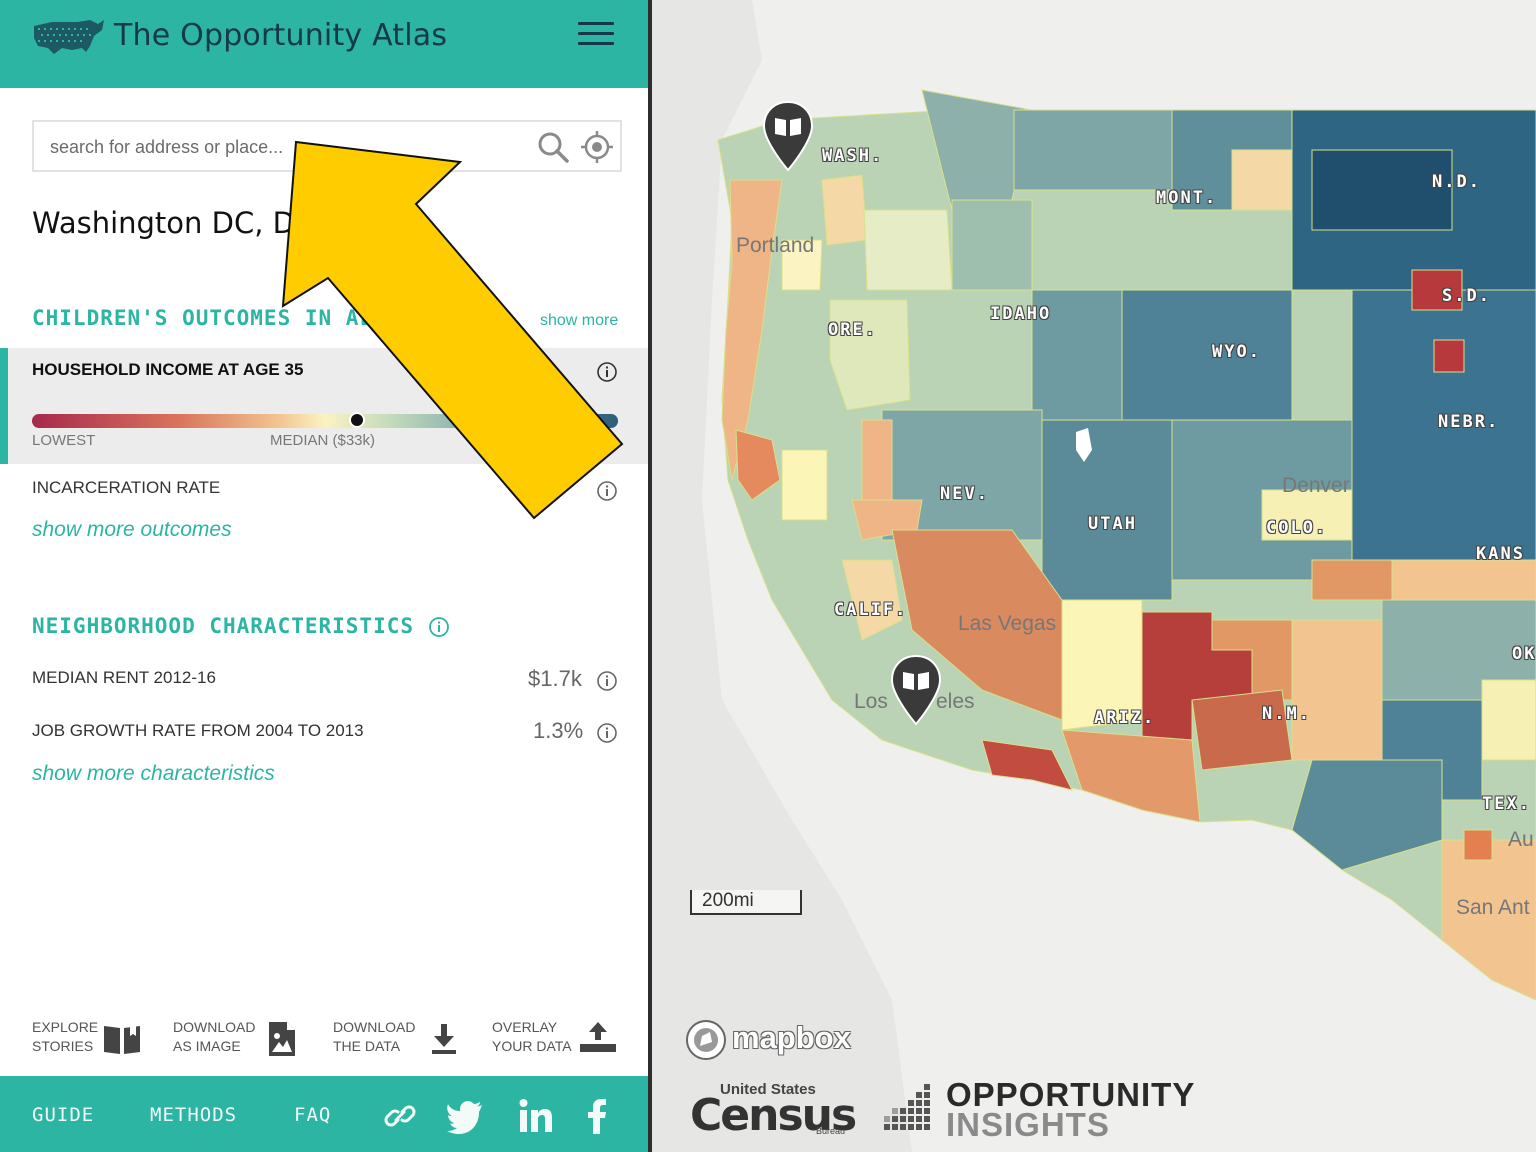 This screenshot has width=1536, height=1152. What do you see at coordinates (1007, 623) in the screenshot?
I see `city-label-las-vegas: Las Vegas` at bounding box center [1007, 623].